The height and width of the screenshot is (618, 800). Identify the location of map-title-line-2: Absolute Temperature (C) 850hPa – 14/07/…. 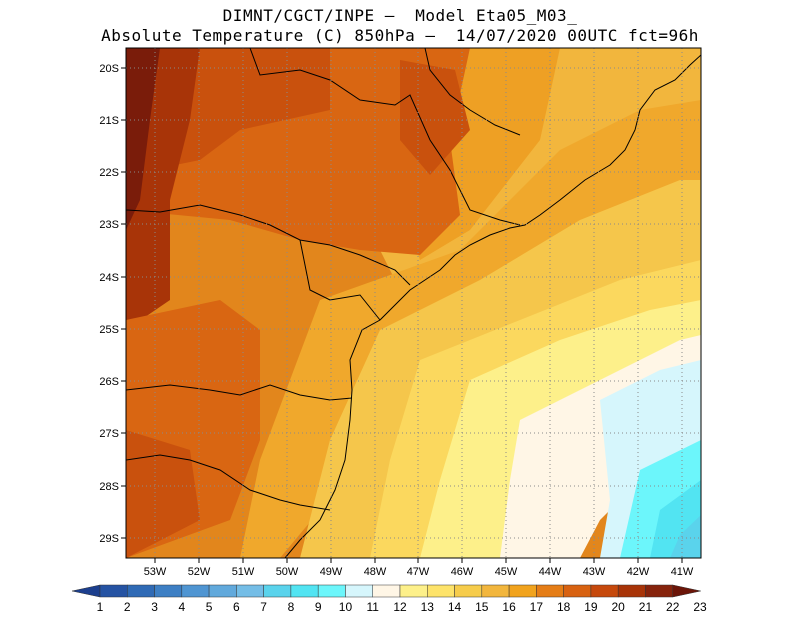
(400, 35).